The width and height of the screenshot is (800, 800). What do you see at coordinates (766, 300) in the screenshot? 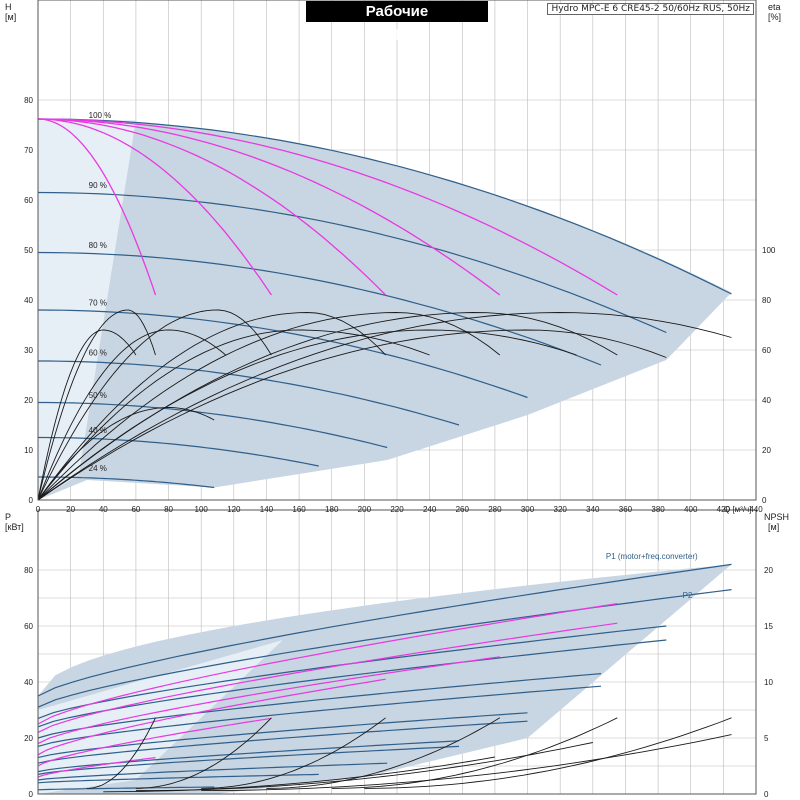
I see `eta-tick-label: 80` at bounding box center [766, 300].